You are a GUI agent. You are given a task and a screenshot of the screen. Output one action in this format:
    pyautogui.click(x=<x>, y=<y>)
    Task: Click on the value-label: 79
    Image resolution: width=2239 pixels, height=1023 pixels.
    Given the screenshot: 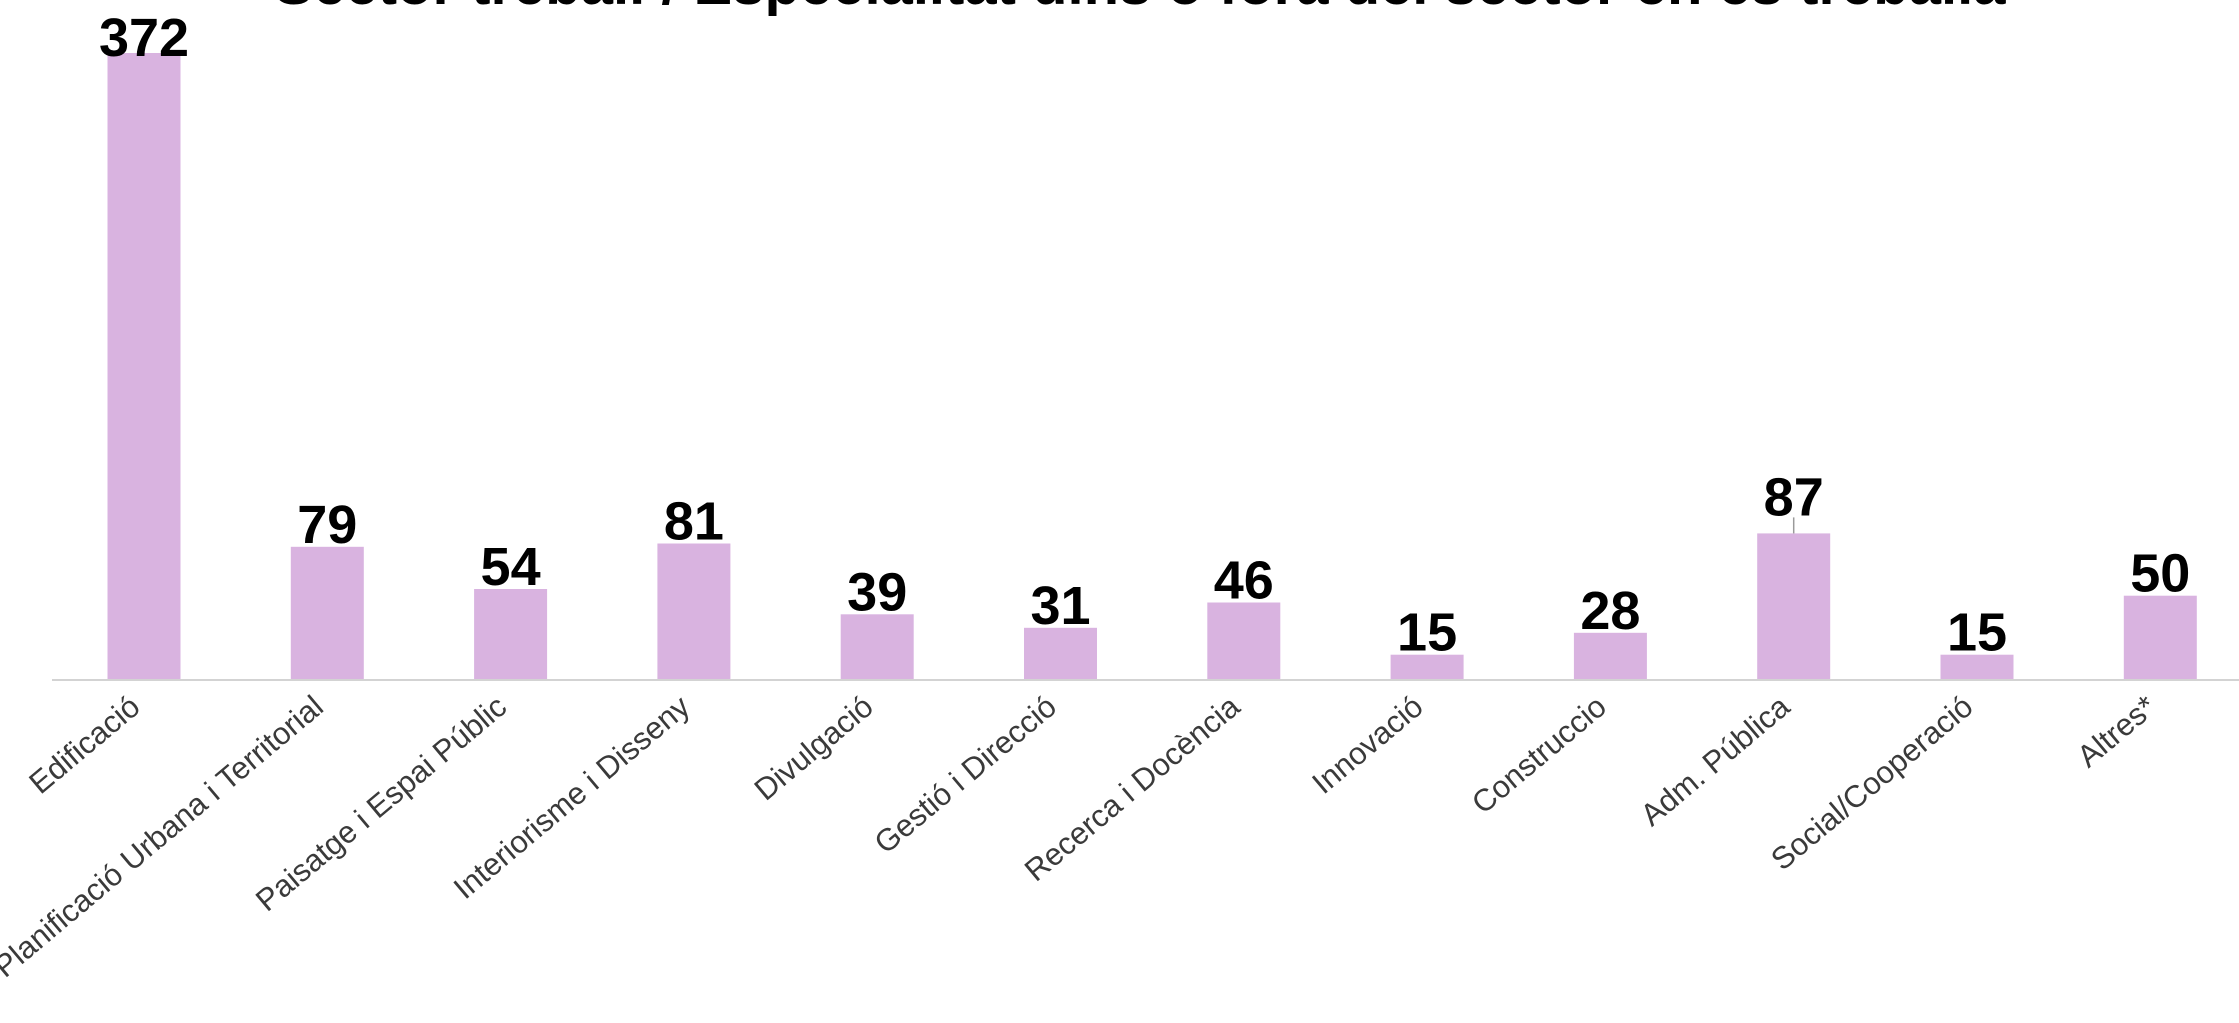 What is the action you would take?
    pyautogui.click(x=327, y=525)
    